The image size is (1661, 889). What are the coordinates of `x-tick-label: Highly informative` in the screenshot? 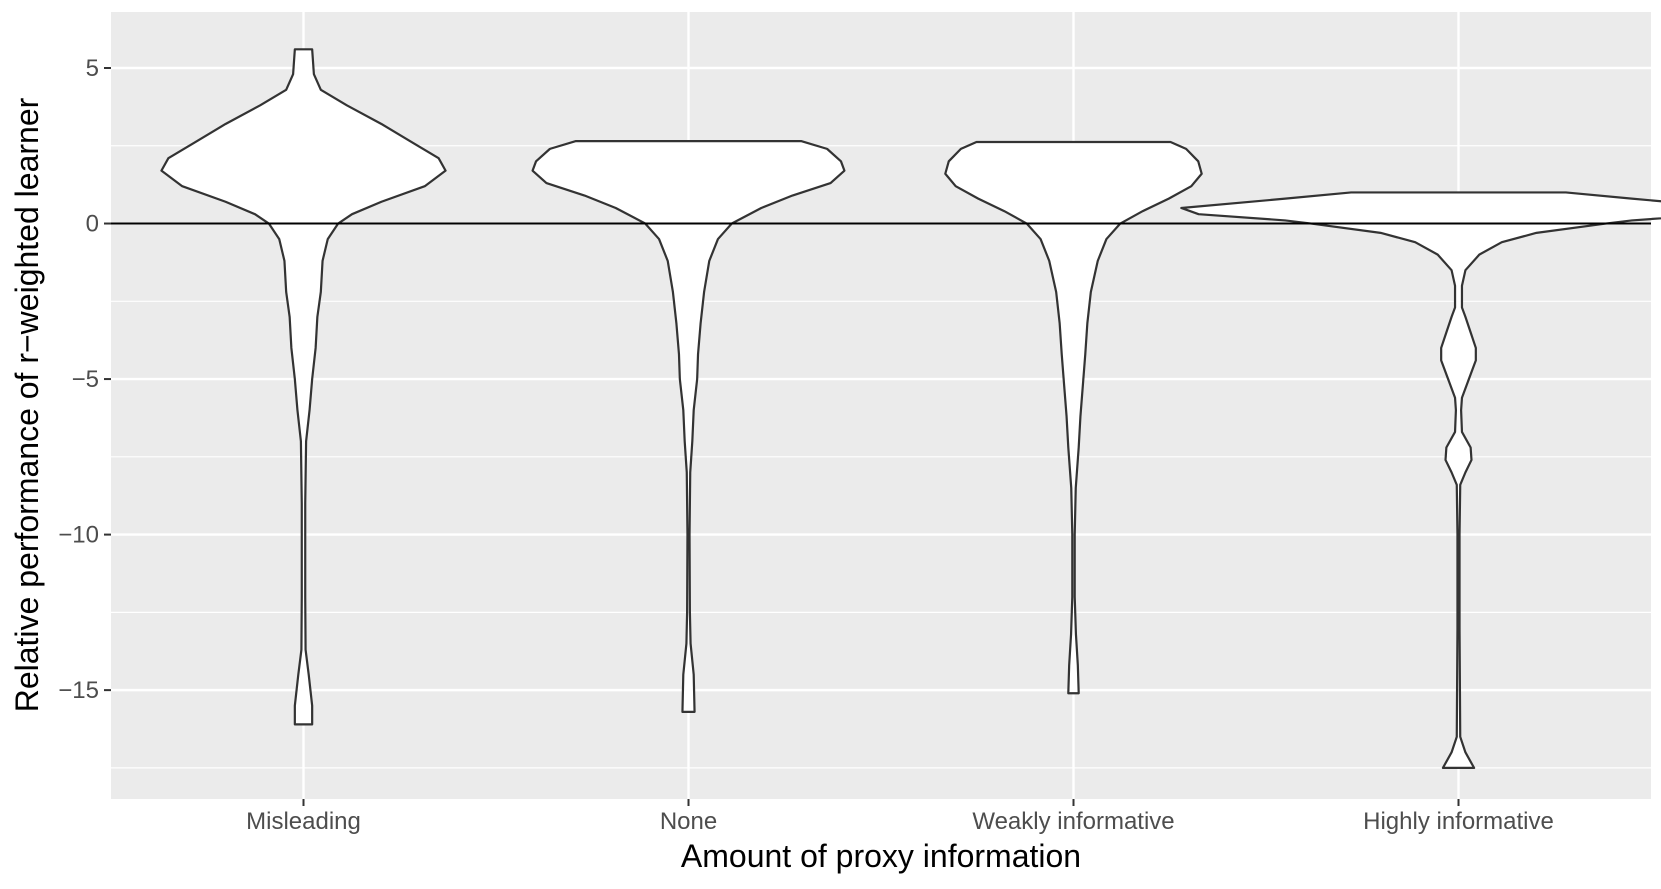 It's located at (1458, 821).